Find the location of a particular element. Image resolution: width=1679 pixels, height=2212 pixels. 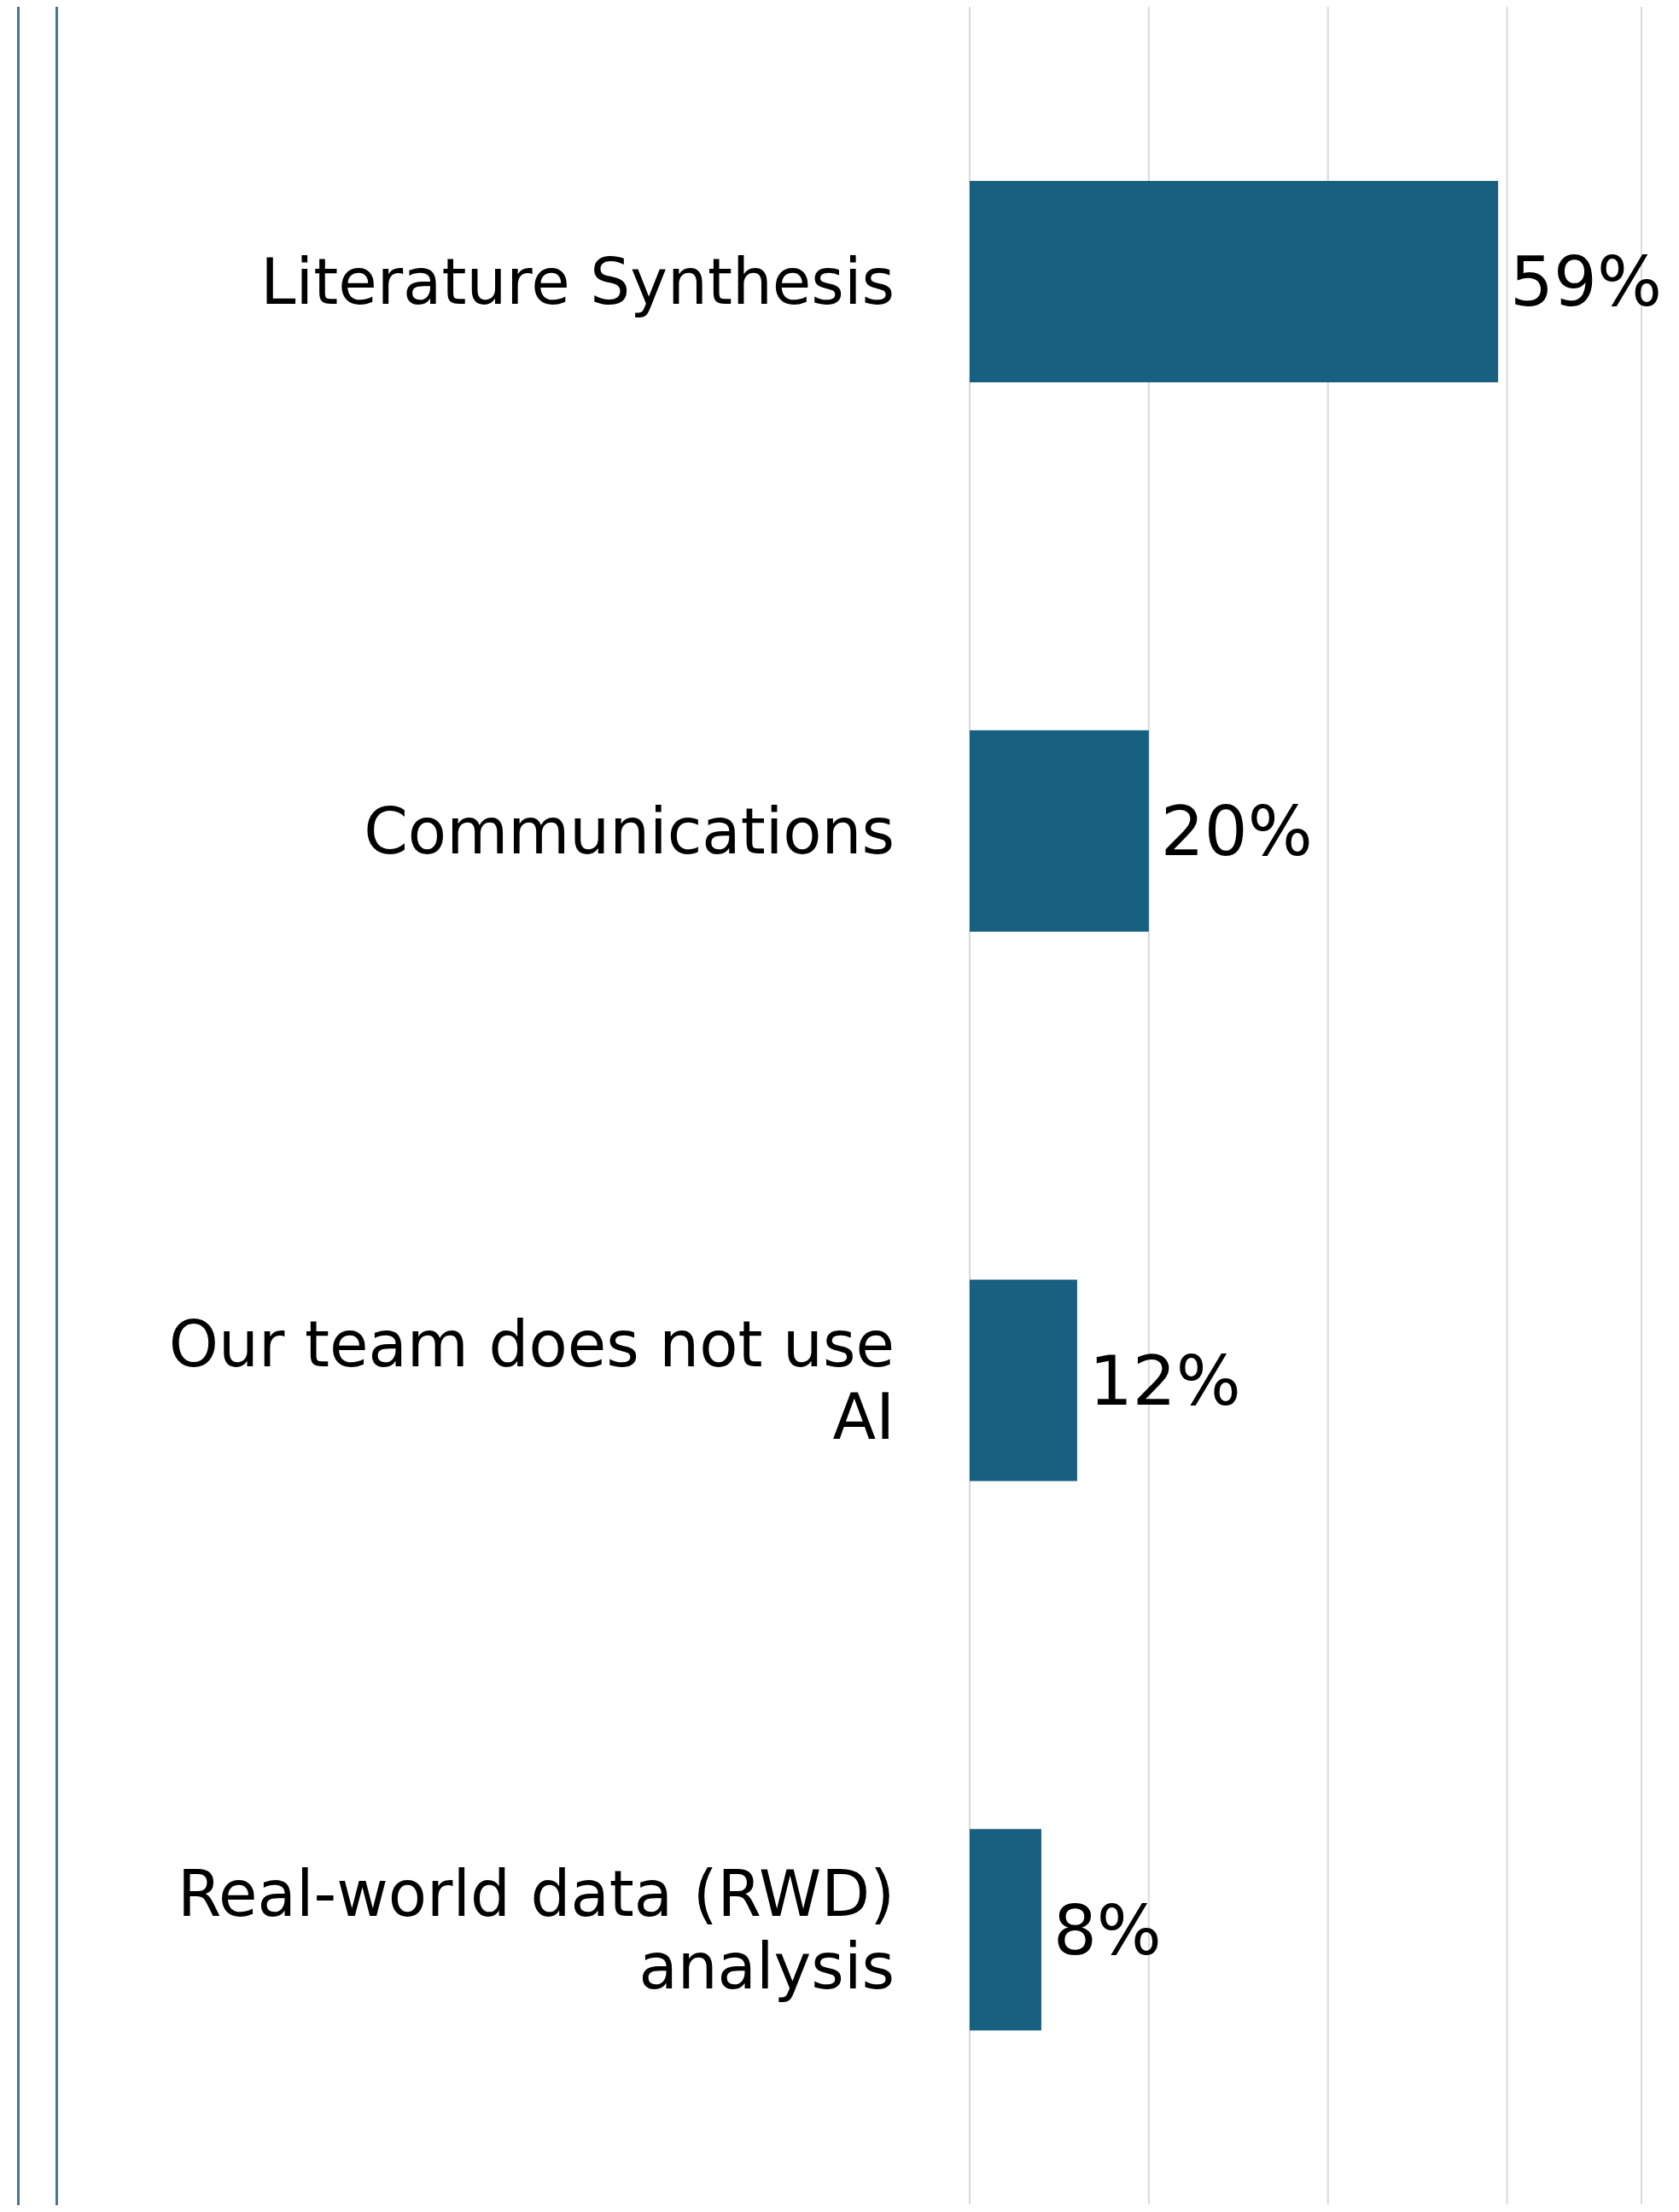

y-tick-label: Literature Synthesis is located at coordinates (577, 281).